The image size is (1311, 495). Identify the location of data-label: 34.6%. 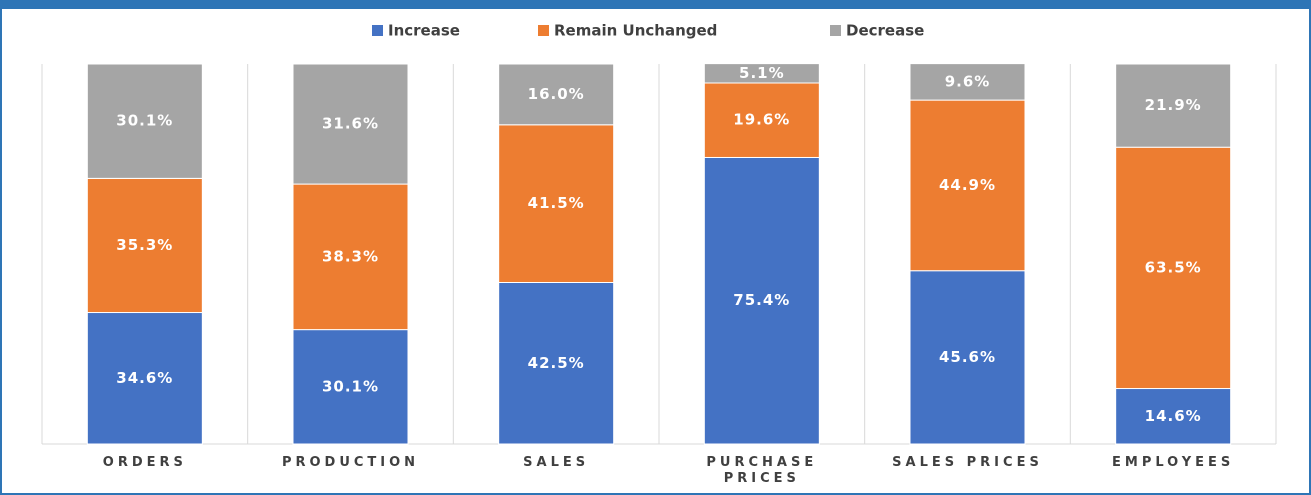
(144, 378).